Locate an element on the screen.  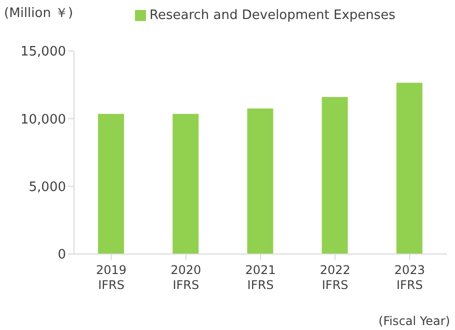
x-tick-label: 2021 IFRS is located at coordinates (260, 277).